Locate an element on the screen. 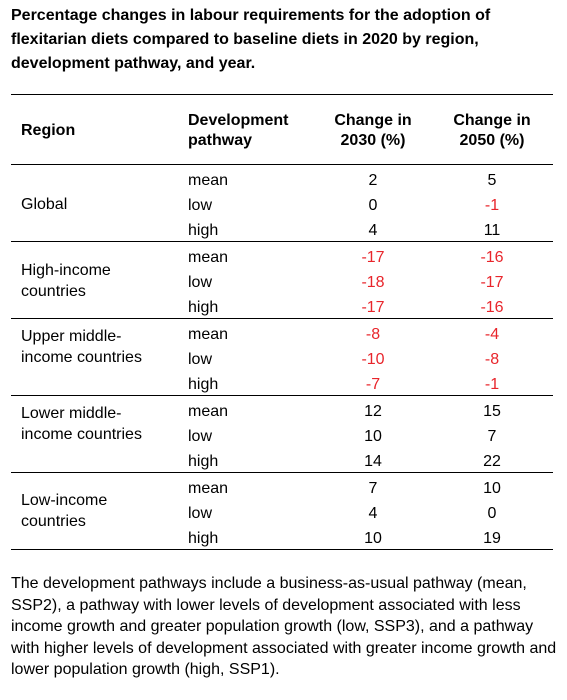  value-2030-cell: 0 is located at coordinates (373, 205).